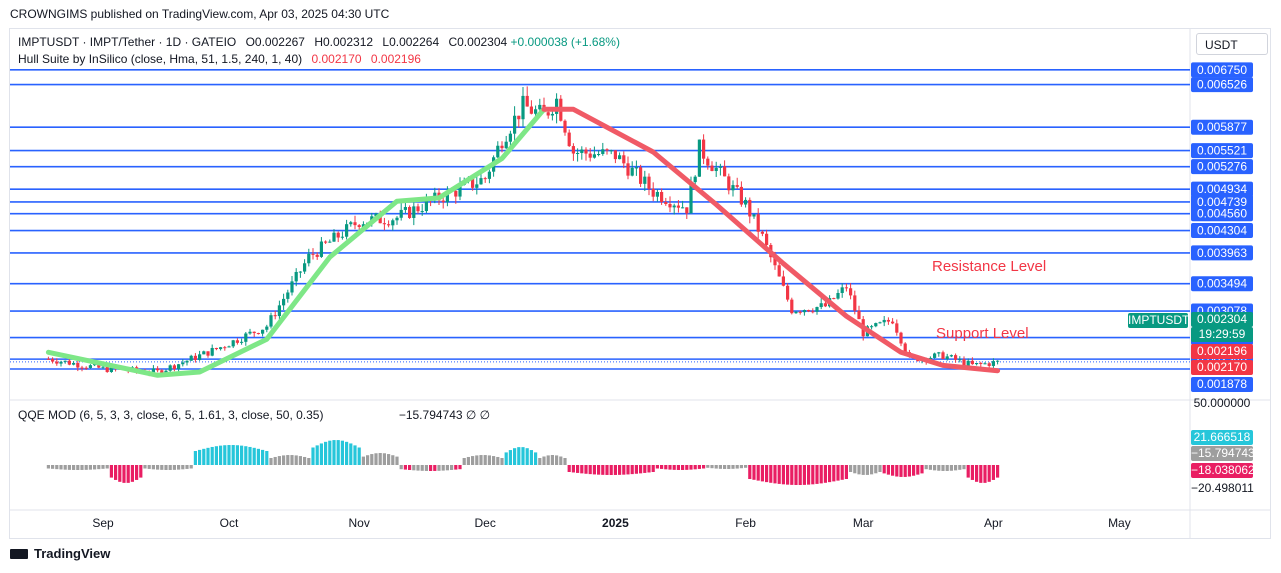  I want to click on level-tag-text: 0.005877, so click(1222, 127).